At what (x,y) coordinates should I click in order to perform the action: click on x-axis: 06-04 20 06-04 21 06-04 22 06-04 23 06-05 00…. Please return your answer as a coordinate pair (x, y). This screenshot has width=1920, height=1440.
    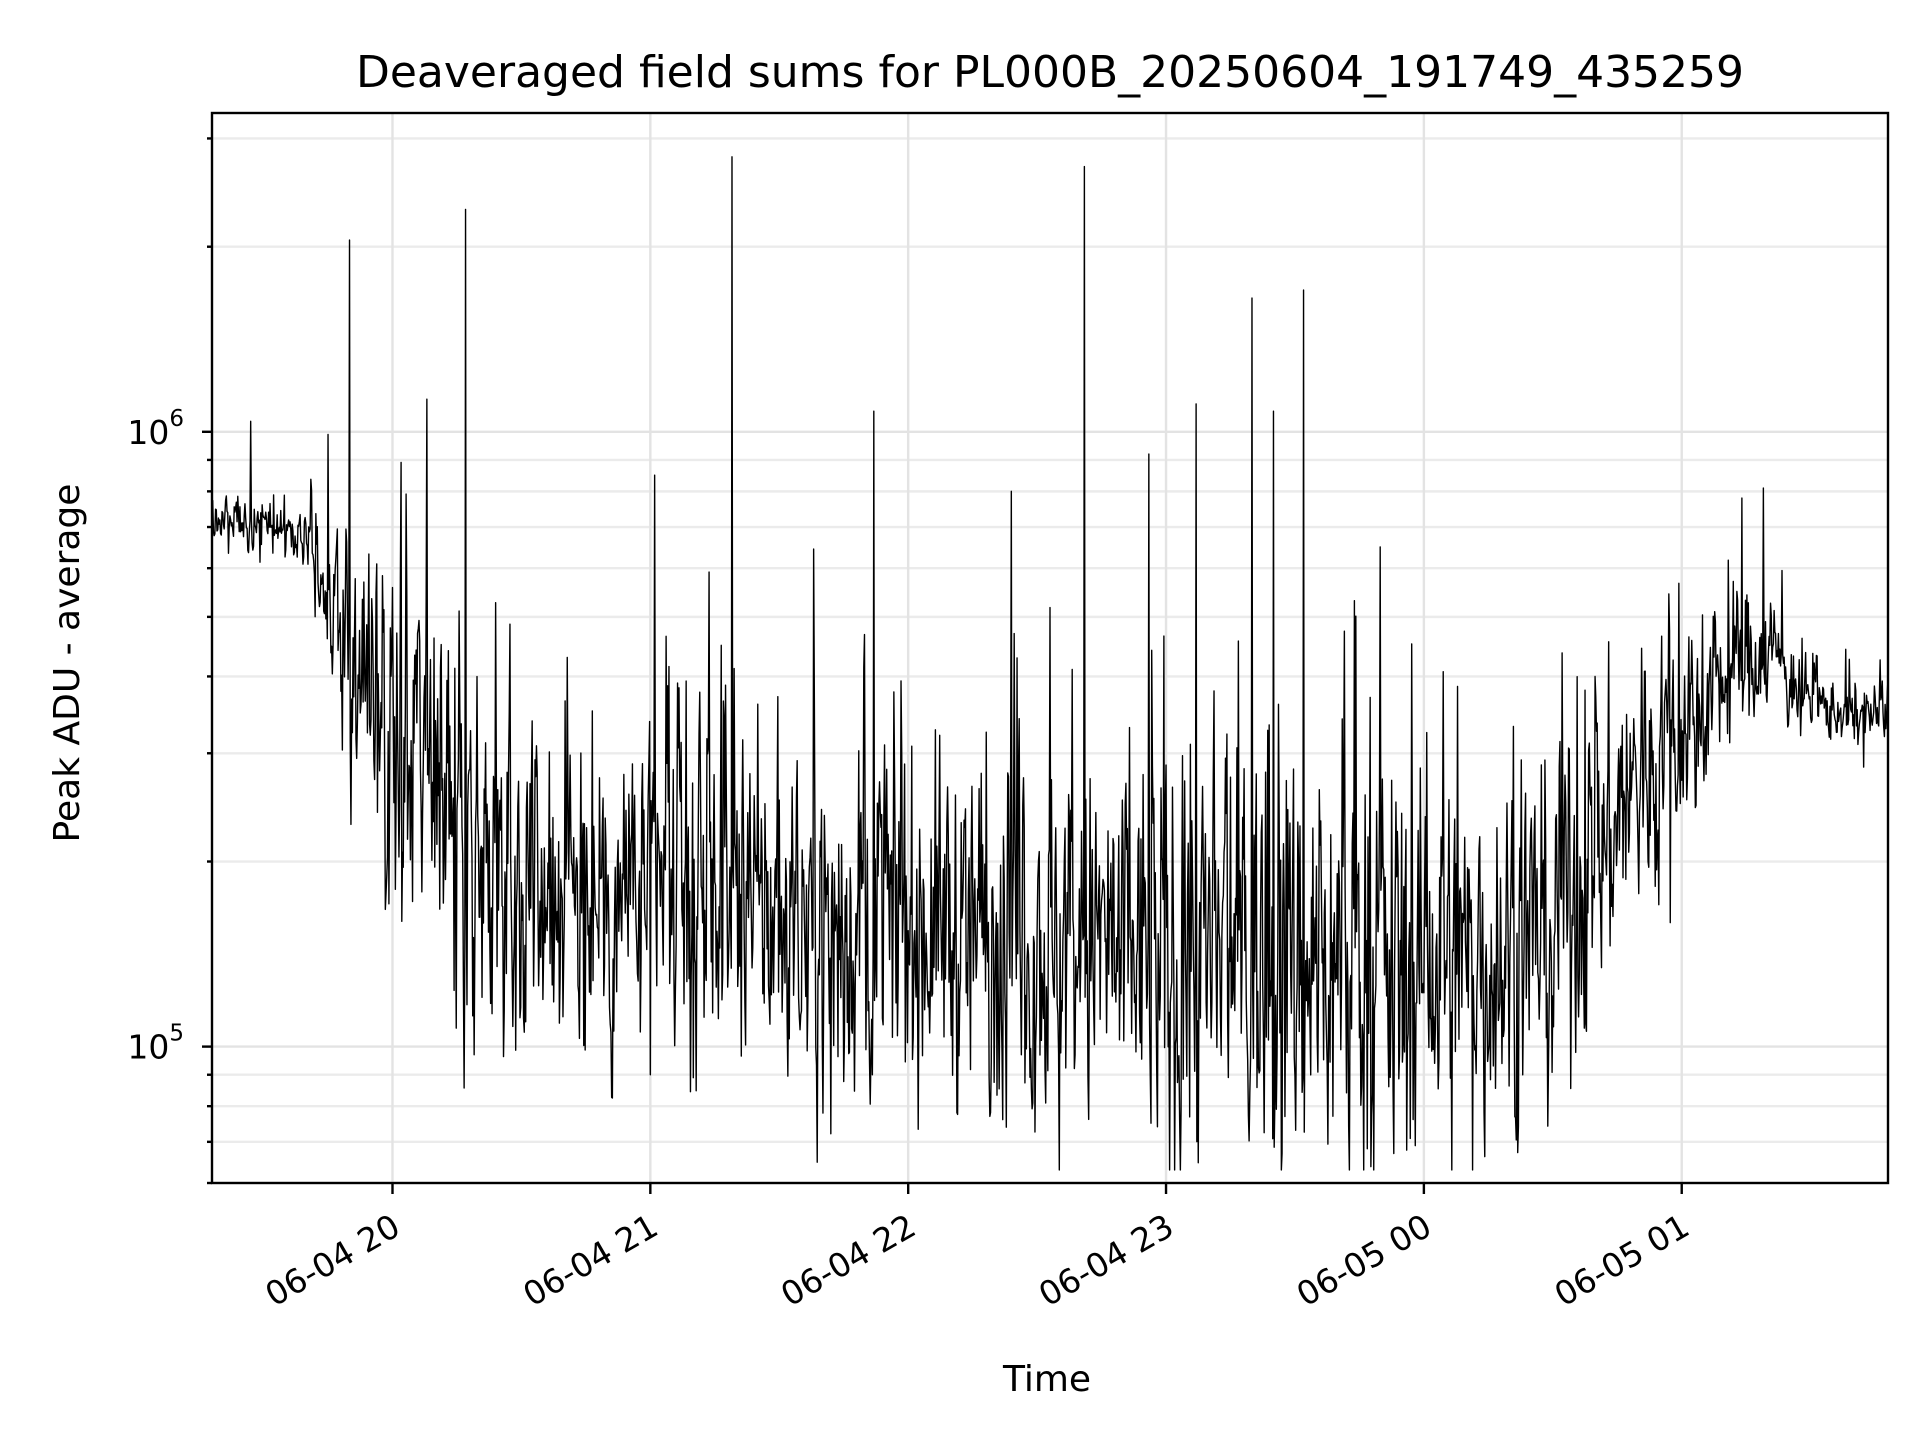
    Looking at the image, I should click on (977, 1248).